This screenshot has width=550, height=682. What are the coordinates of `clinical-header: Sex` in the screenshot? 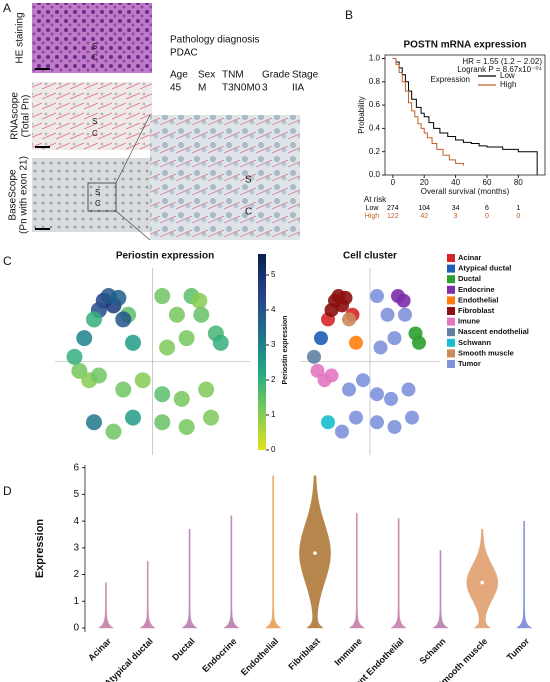 It's located at (206, 75).